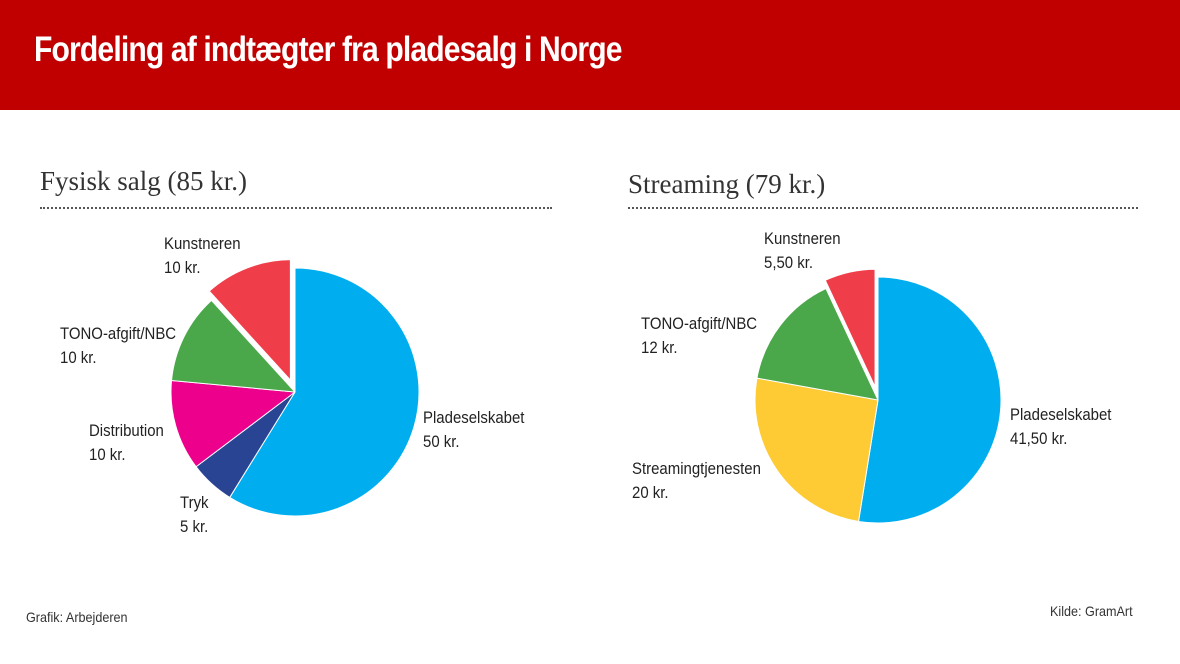 Image resolution: width=1180 pixels, height=664 pixels. What do you see at coordinates (1060, 427) in the screenshot?
I see `label-pladeselskabet-streaming: Pladeselskabet 41,50 kr.` at bounding box center [1060, 427].